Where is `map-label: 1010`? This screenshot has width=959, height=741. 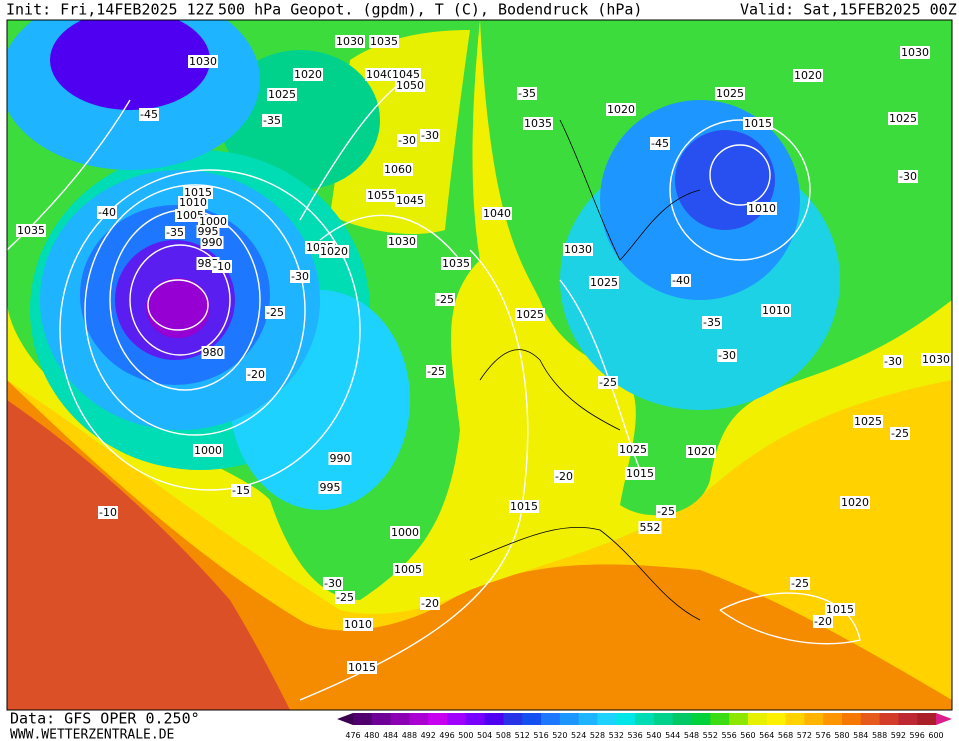 map-label: 1010 is located at coordinates (762, 208).